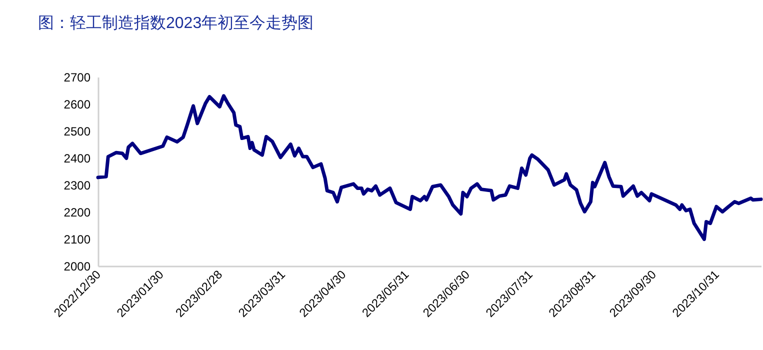  I want to click on y-tick-label: 2600, so click(77, 105).